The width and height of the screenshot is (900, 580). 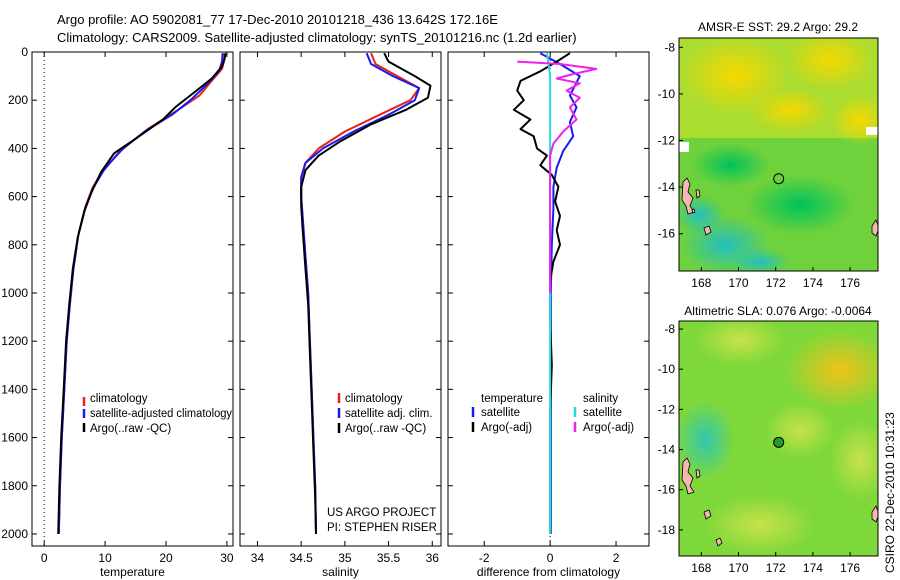 What do you see at coordinates (166, 558) in the screenshot?
I see `x-tick-label: 20` at bounding box center [166, 558].